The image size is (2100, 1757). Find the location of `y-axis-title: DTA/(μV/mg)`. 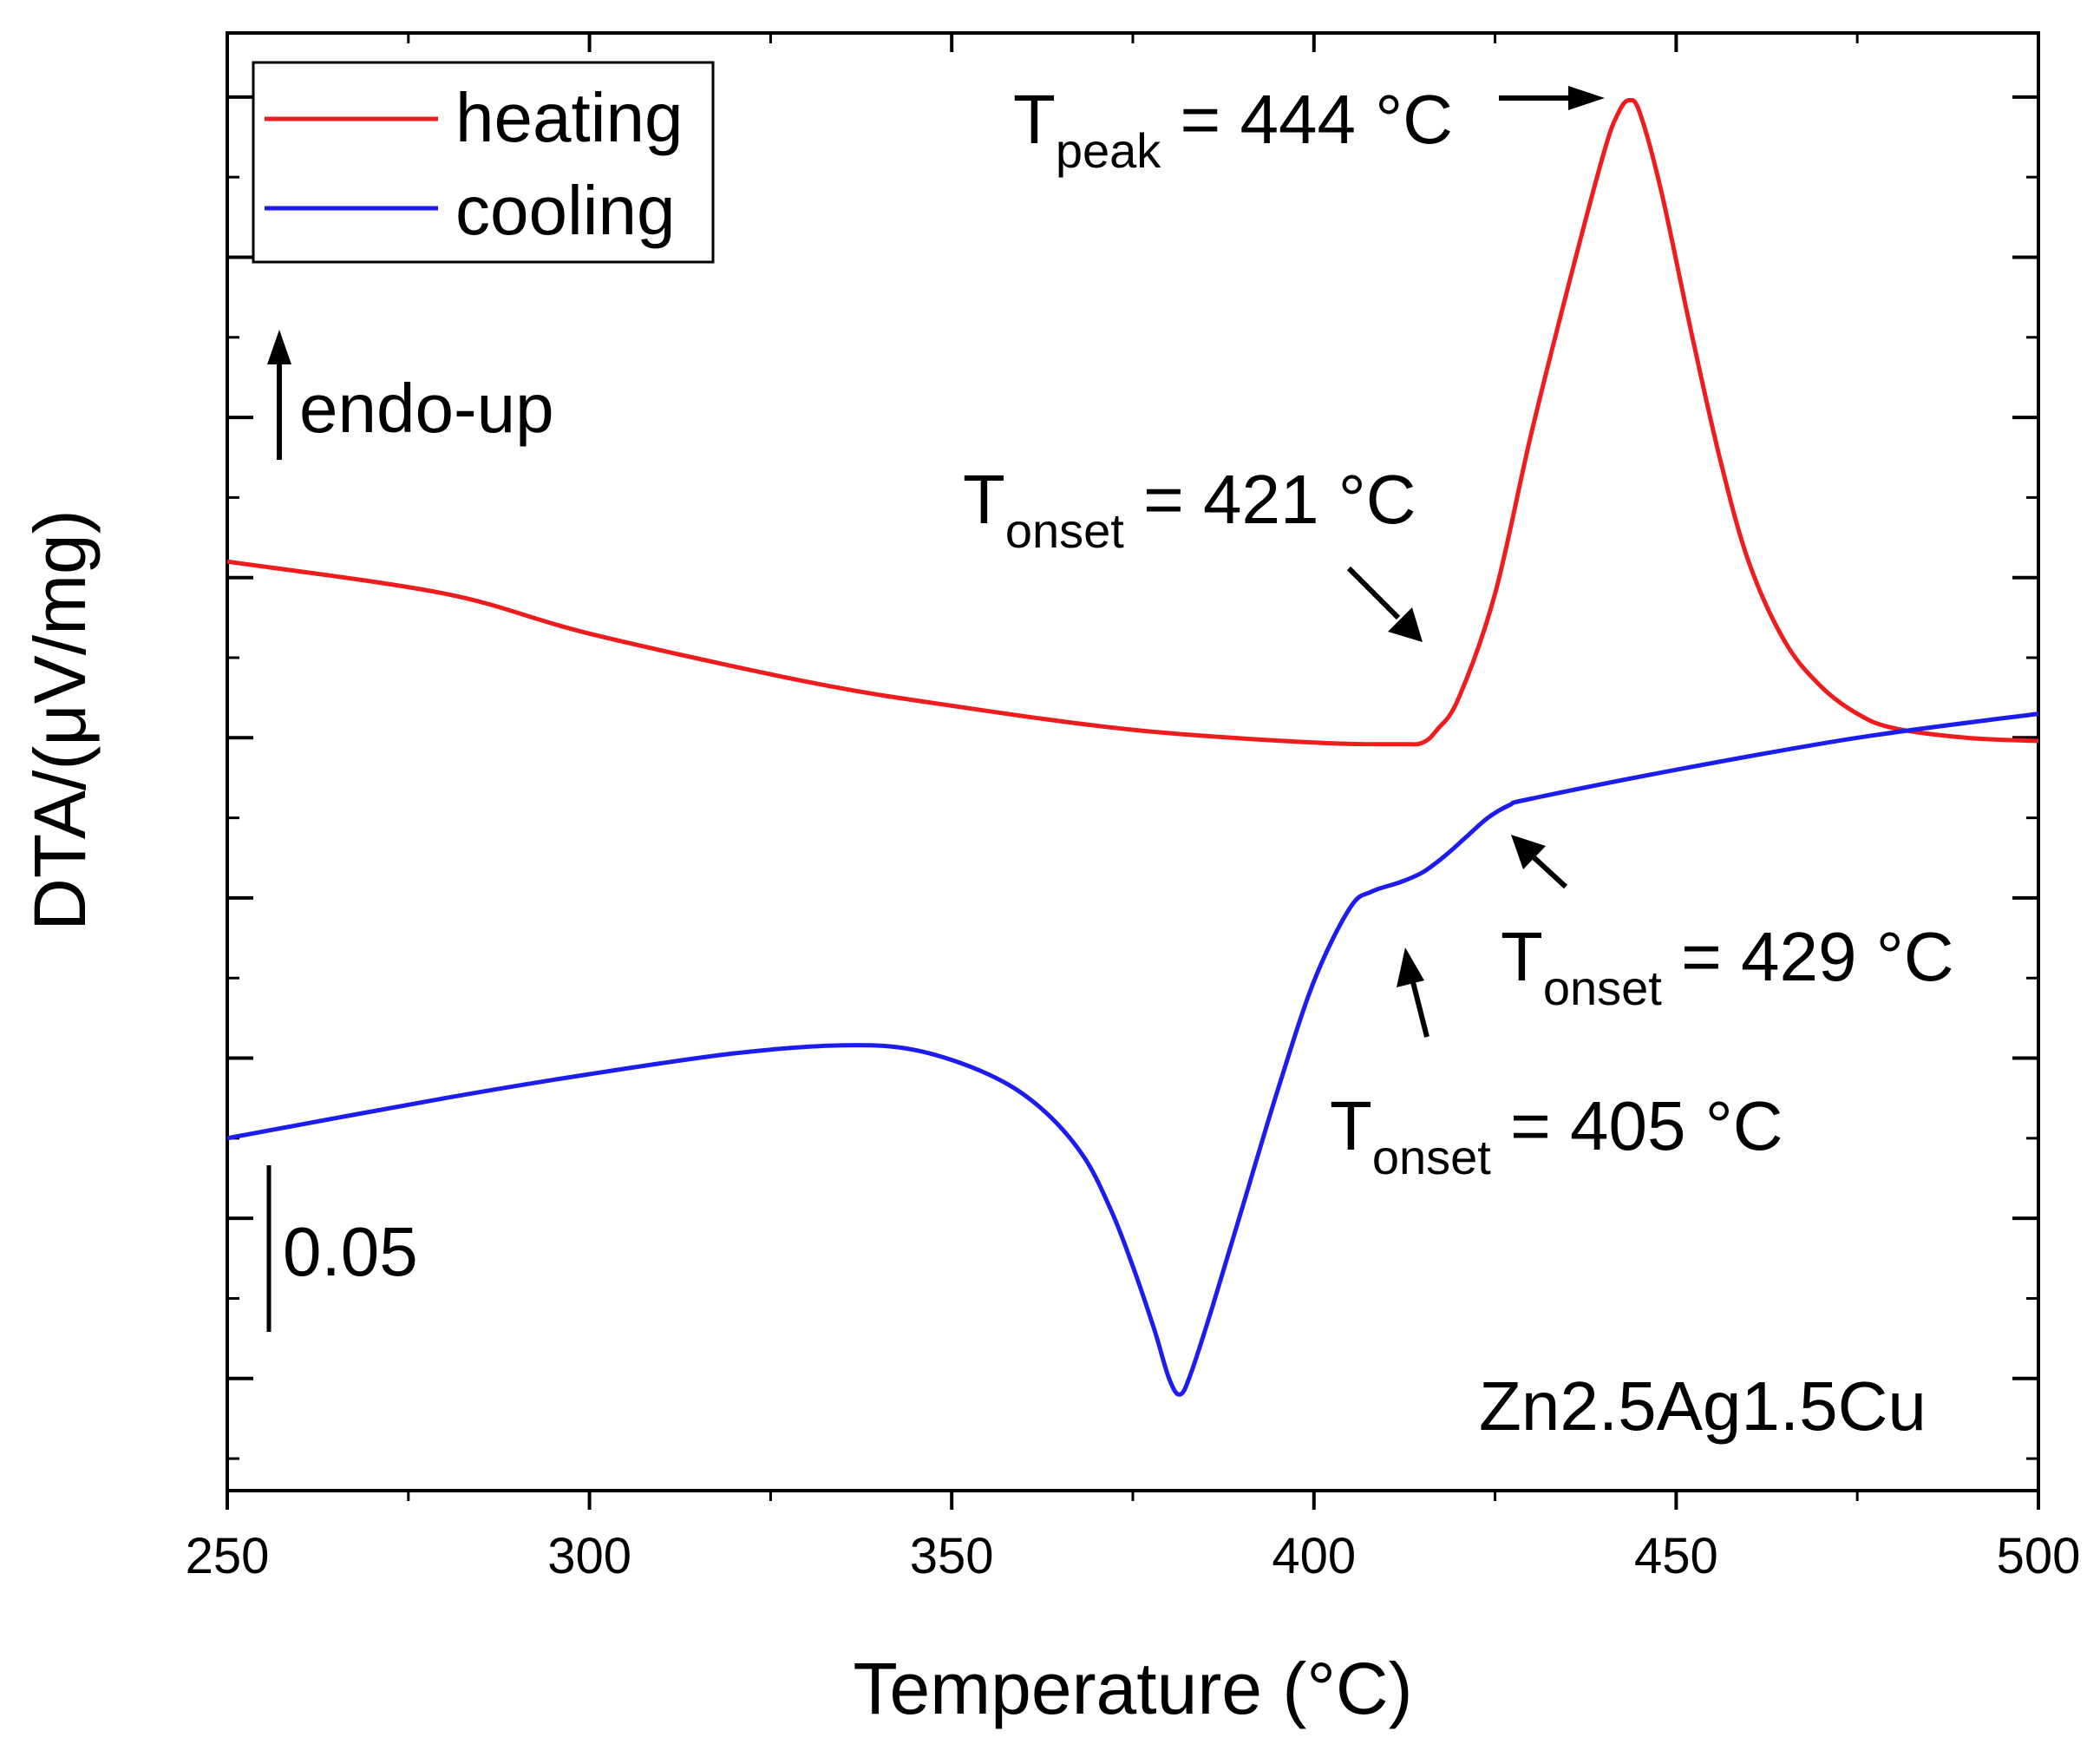

y-axis-title: DTA/(μV/mg) is located at coordinates (60, 720).